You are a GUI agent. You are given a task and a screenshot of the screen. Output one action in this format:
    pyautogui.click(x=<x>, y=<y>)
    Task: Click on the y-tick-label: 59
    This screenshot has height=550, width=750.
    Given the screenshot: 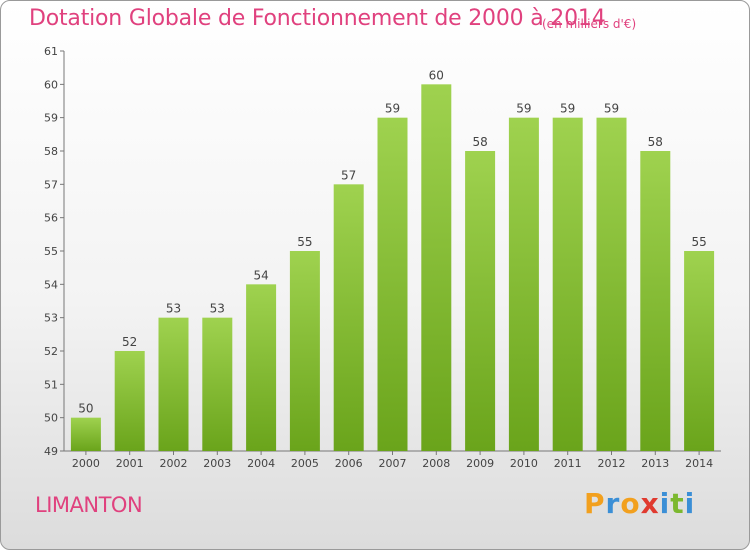 What is the action you would take?
    pyautogui.click(x=51, y=118)
    